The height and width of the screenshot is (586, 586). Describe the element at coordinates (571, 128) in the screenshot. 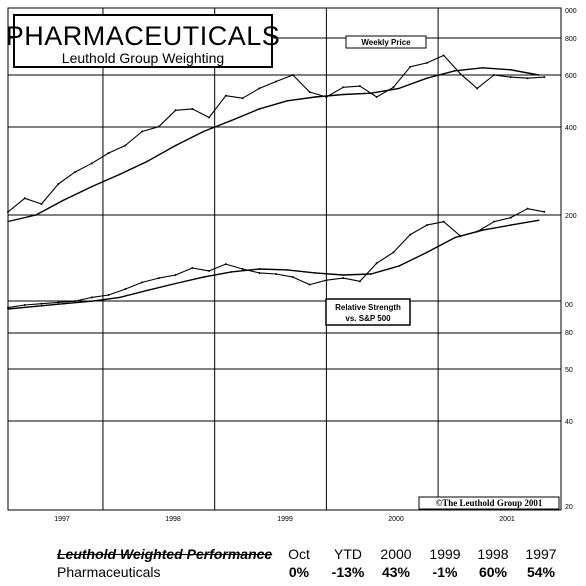

I see `y-tick-label: 400` at that location.